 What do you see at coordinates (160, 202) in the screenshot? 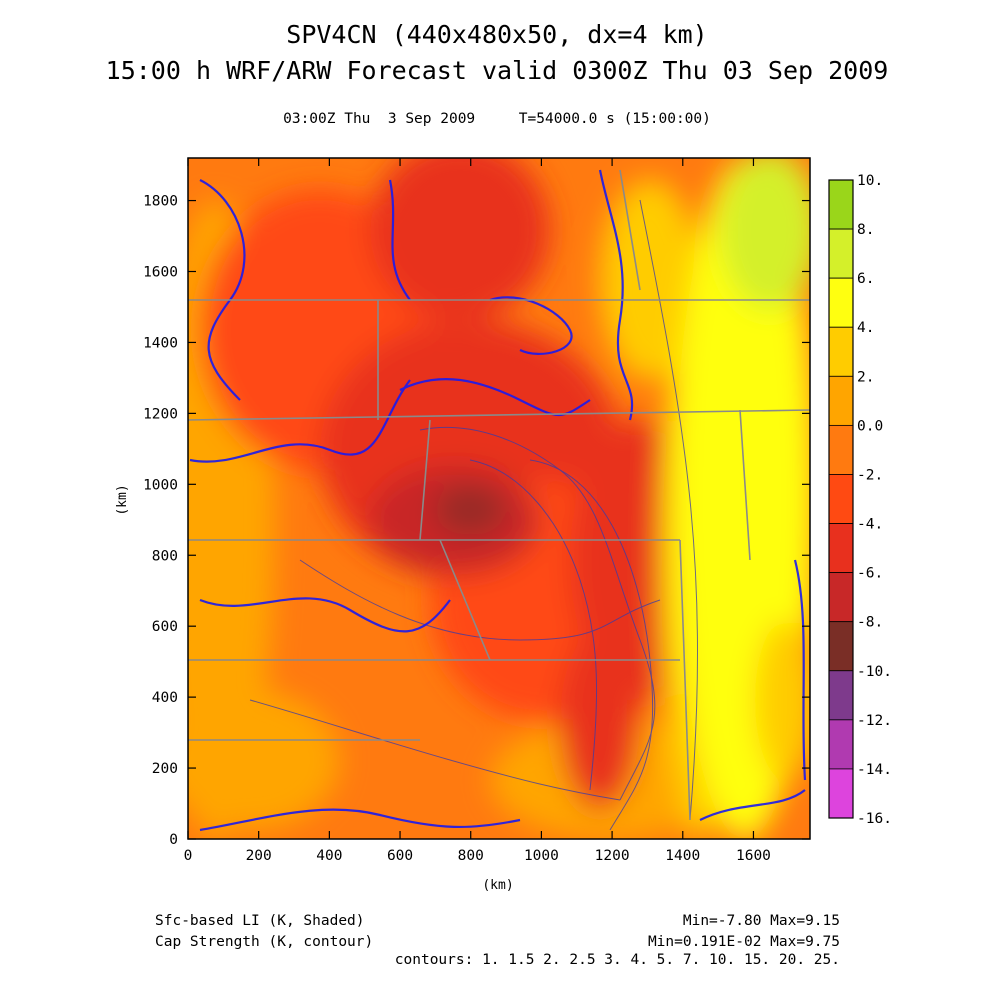
I see `y-tick-label: 1800` at bounding box center [160, 202].